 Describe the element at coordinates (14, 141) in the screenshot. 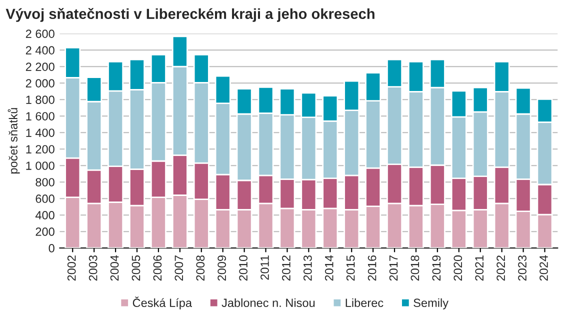

I see `y-axis-title: počet sňatků` at that location.